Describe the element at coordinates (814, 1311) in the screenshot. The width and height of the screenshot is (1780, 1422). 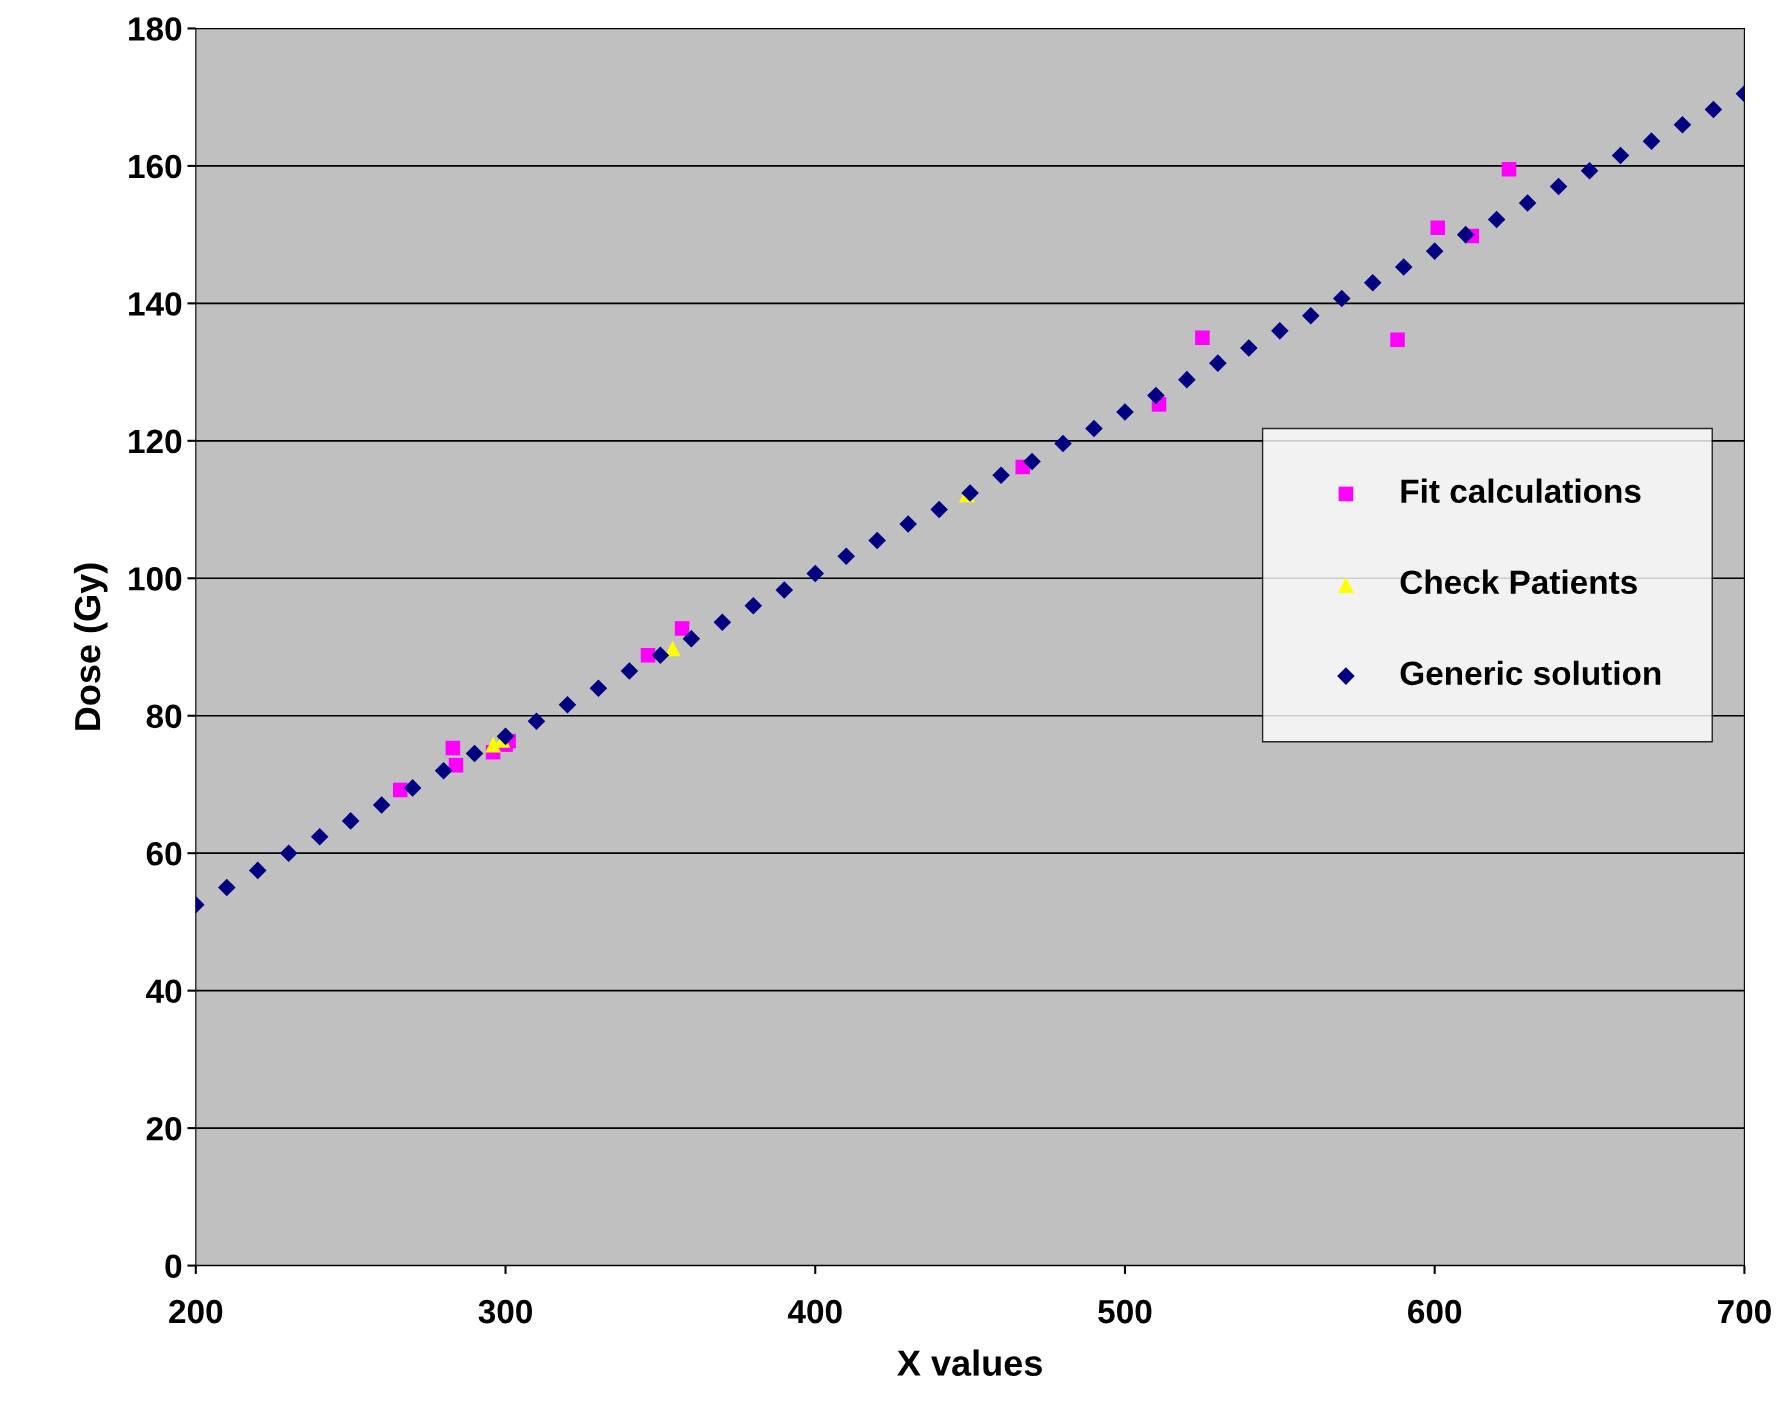
I see `x-tick-label: 400` at that location.